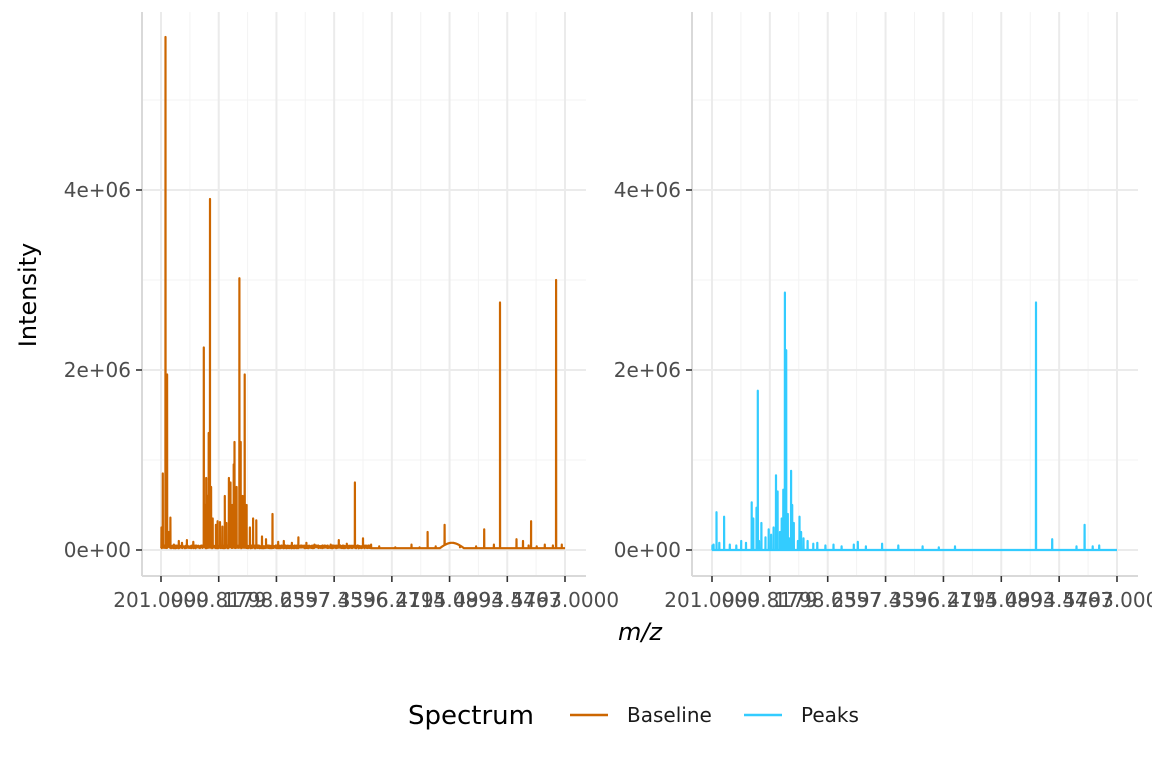 The height and width of the screenshot is (768, 1152). Describe the element at coordinates (830, 715) in the screenshot. I see `legend-label-peaks: Peaks` at that location.